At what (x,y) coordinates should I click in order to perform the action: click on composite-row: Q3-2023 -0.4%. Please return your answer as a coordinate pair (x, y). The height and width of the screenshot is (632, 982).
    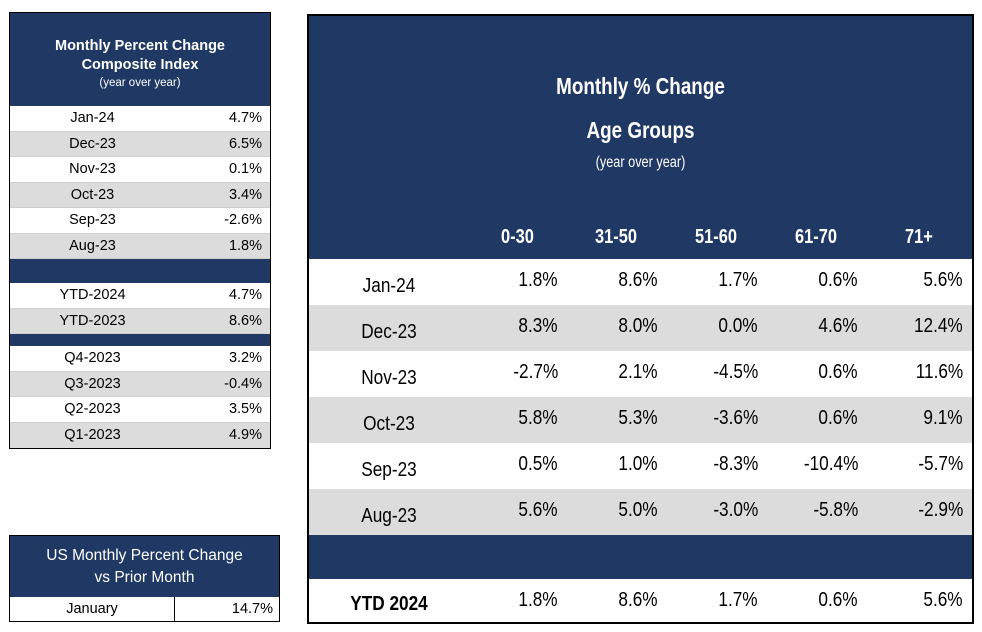
    Looking at the image, I should click on (140, 384).